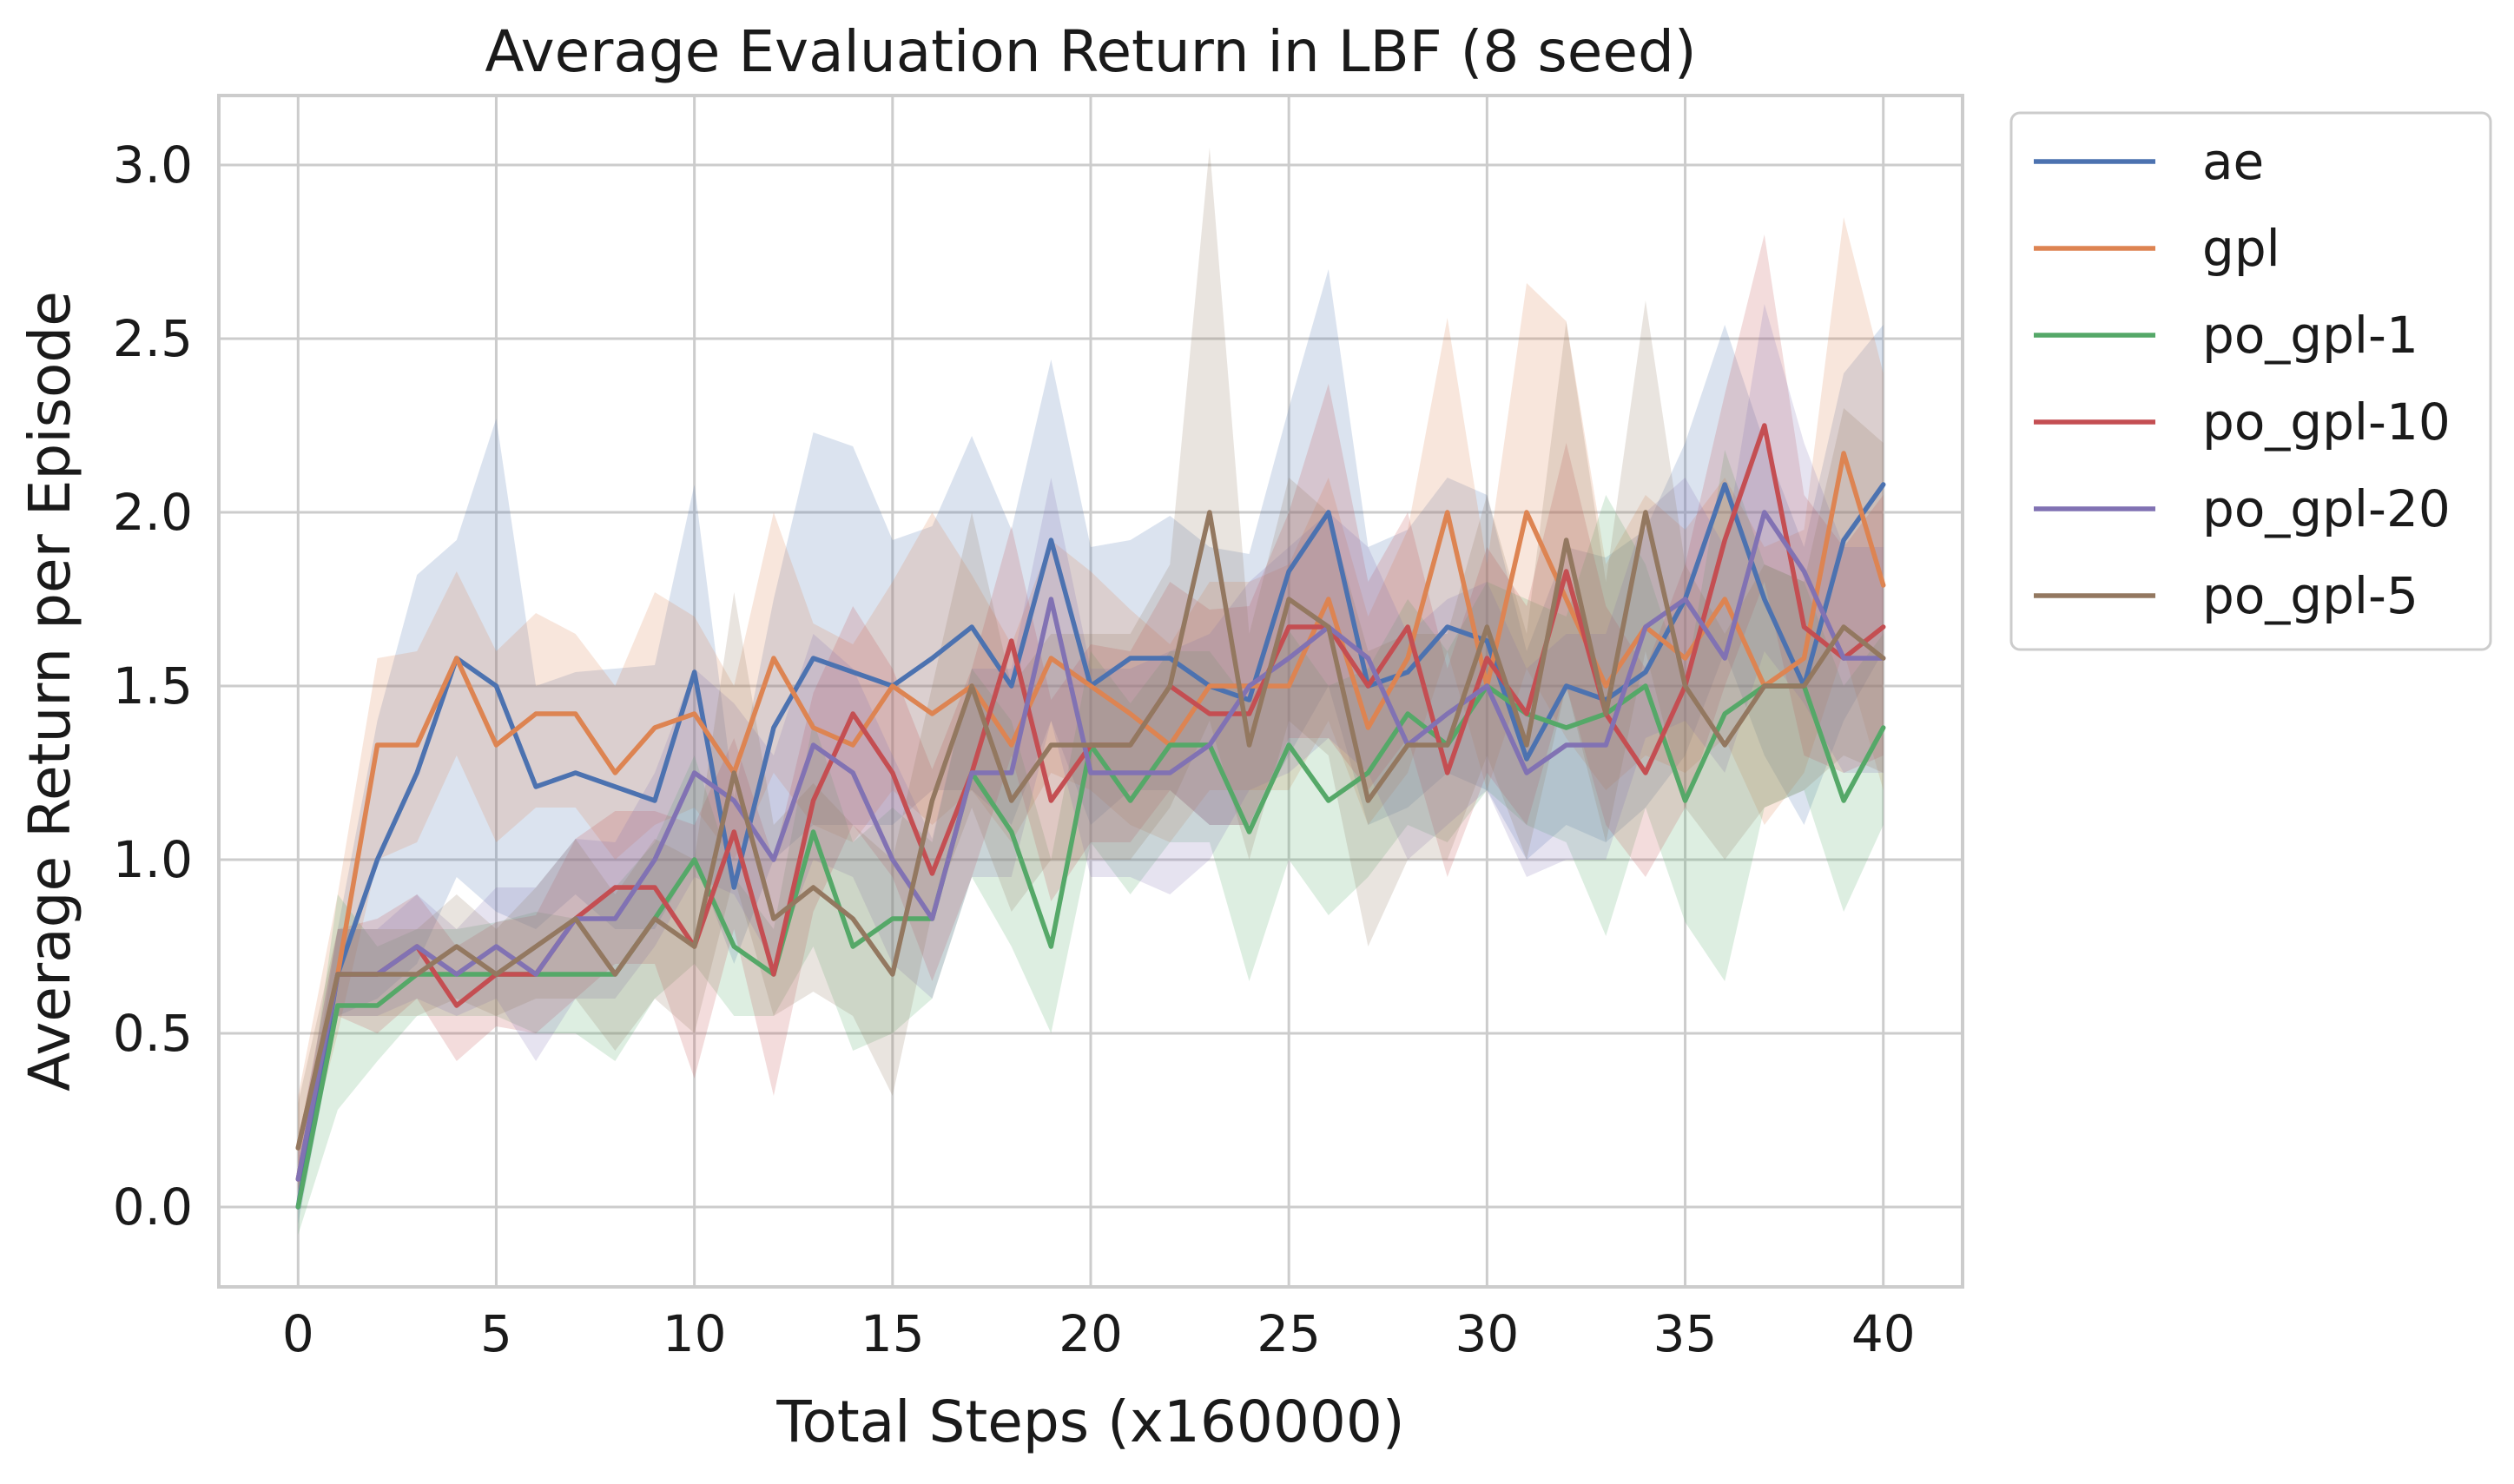 The width and height of the screenshot is (2514, 1484). I want to click on y-tick-label: 1.5, so click(153, 686).